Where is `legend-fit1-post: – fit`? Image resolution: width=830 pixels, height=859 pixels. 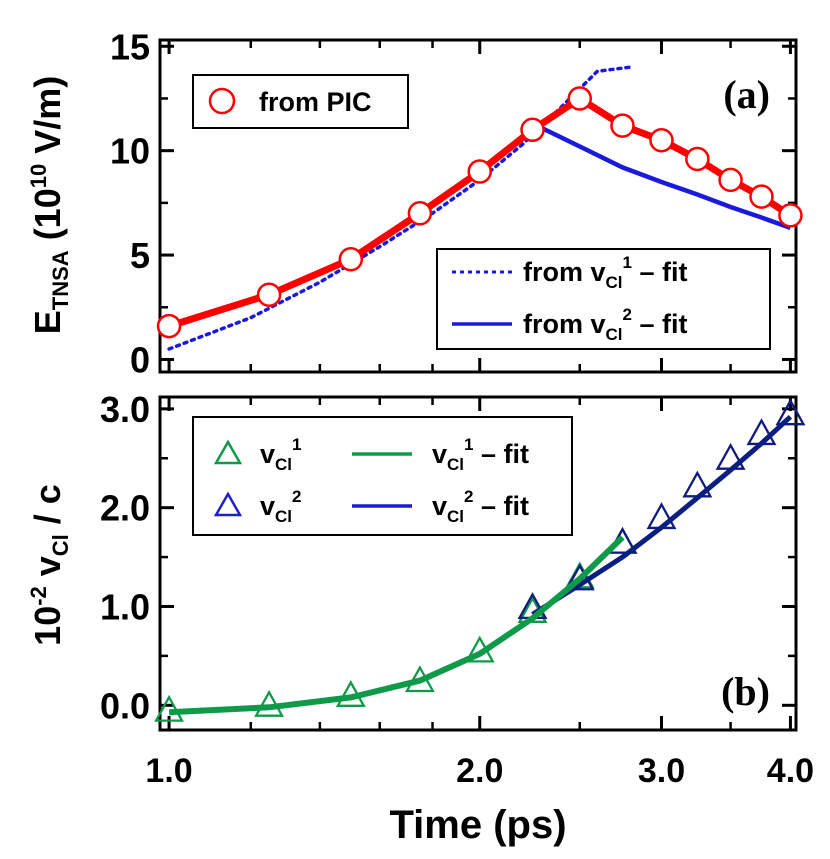
legend-fit1-post: – fit is located at coordinates (660, 272).